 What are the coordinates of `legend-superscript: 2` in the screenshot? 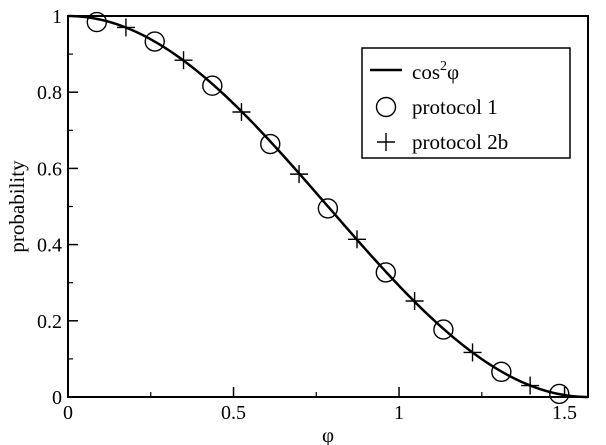 It's located at (443, 66).